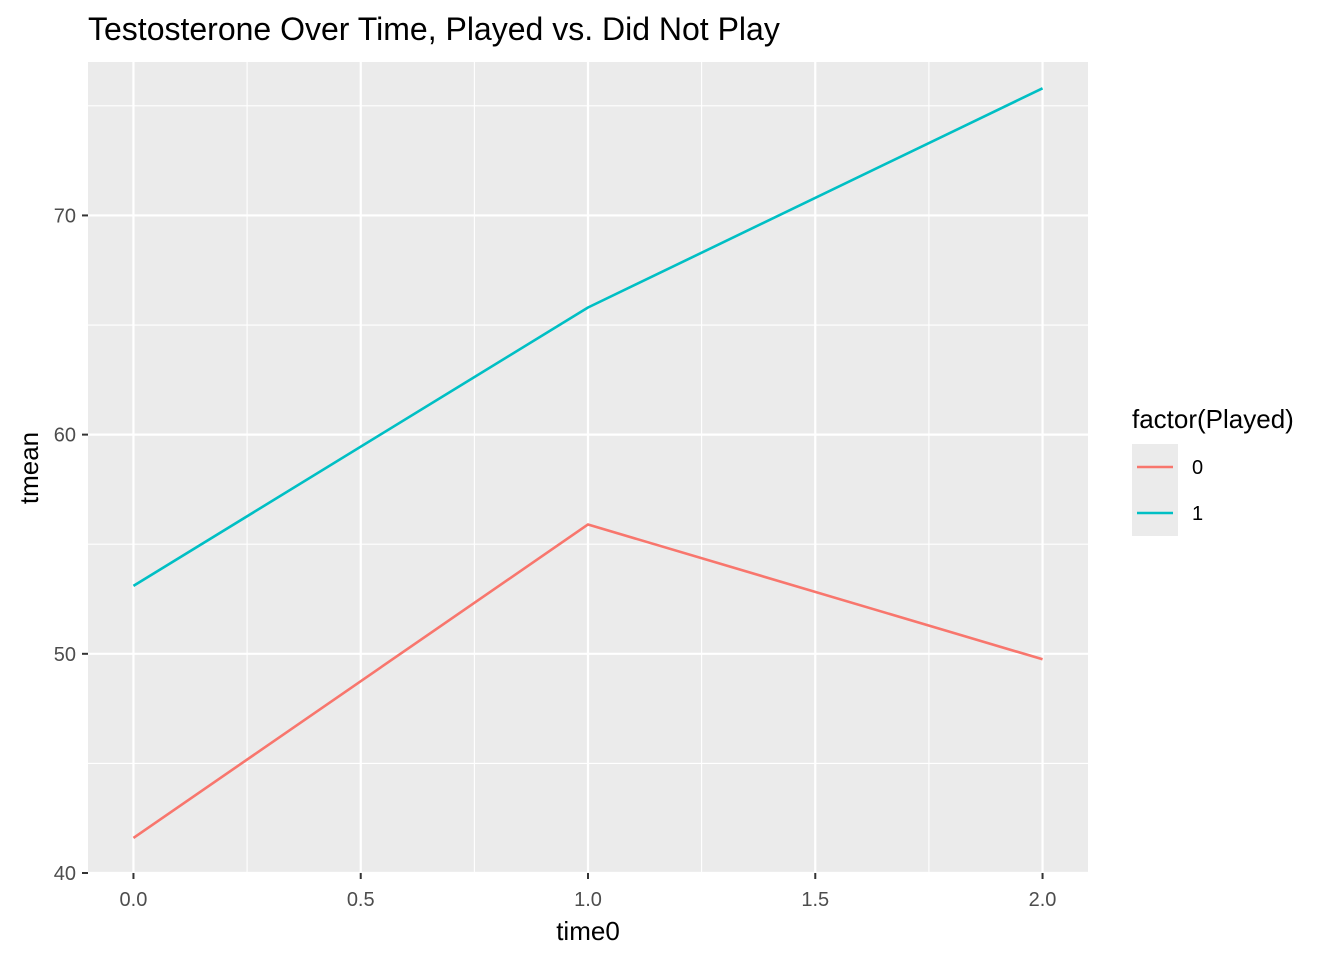 The width and height of the screenshot is (1344, 960). Describe the element at coordinates (71, 545) in the screenshot. I see `y-axis: 40 50 60 70` at that location.